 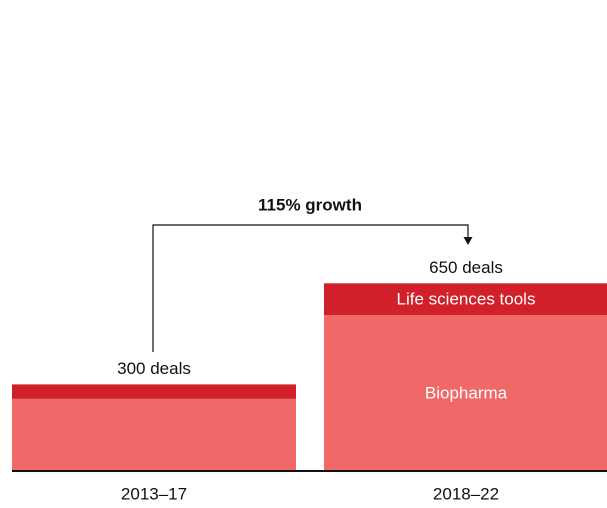 I want to click on segment-label: Biopharma, so click(x=466, y=393).